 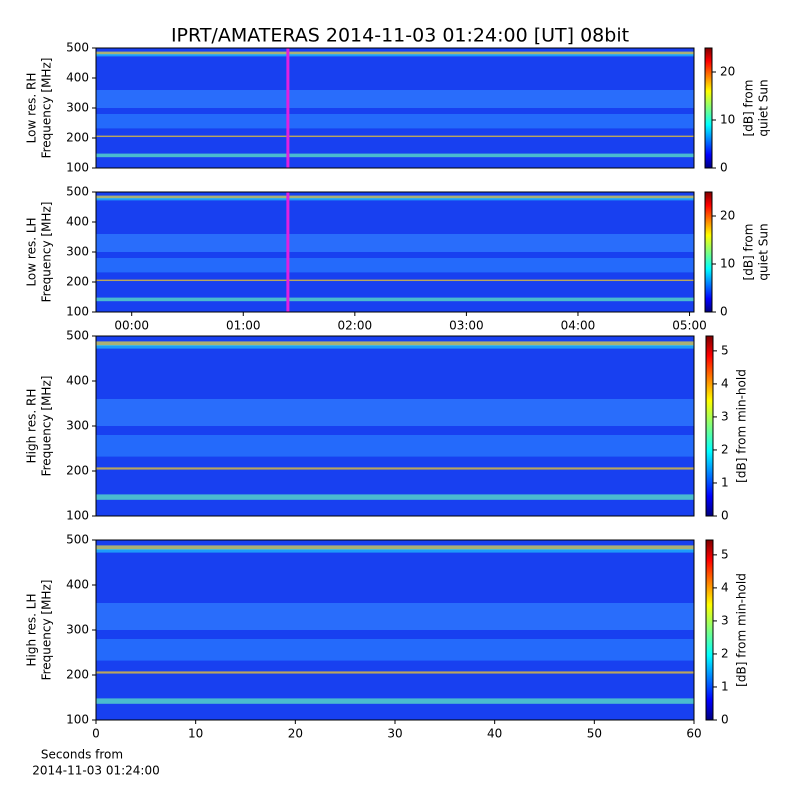 What do you see at coordinates (96, 734) in the screenshot?
I see `x-tick-label: 0` at bounding box center [96, 734].